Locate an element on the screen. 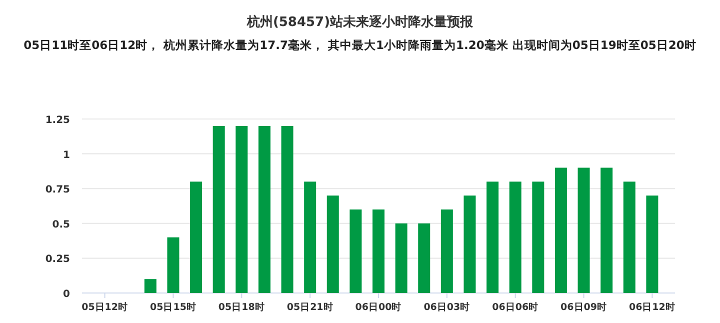  x-tick-label: 06日09时 is located at coordinates (583, 307).